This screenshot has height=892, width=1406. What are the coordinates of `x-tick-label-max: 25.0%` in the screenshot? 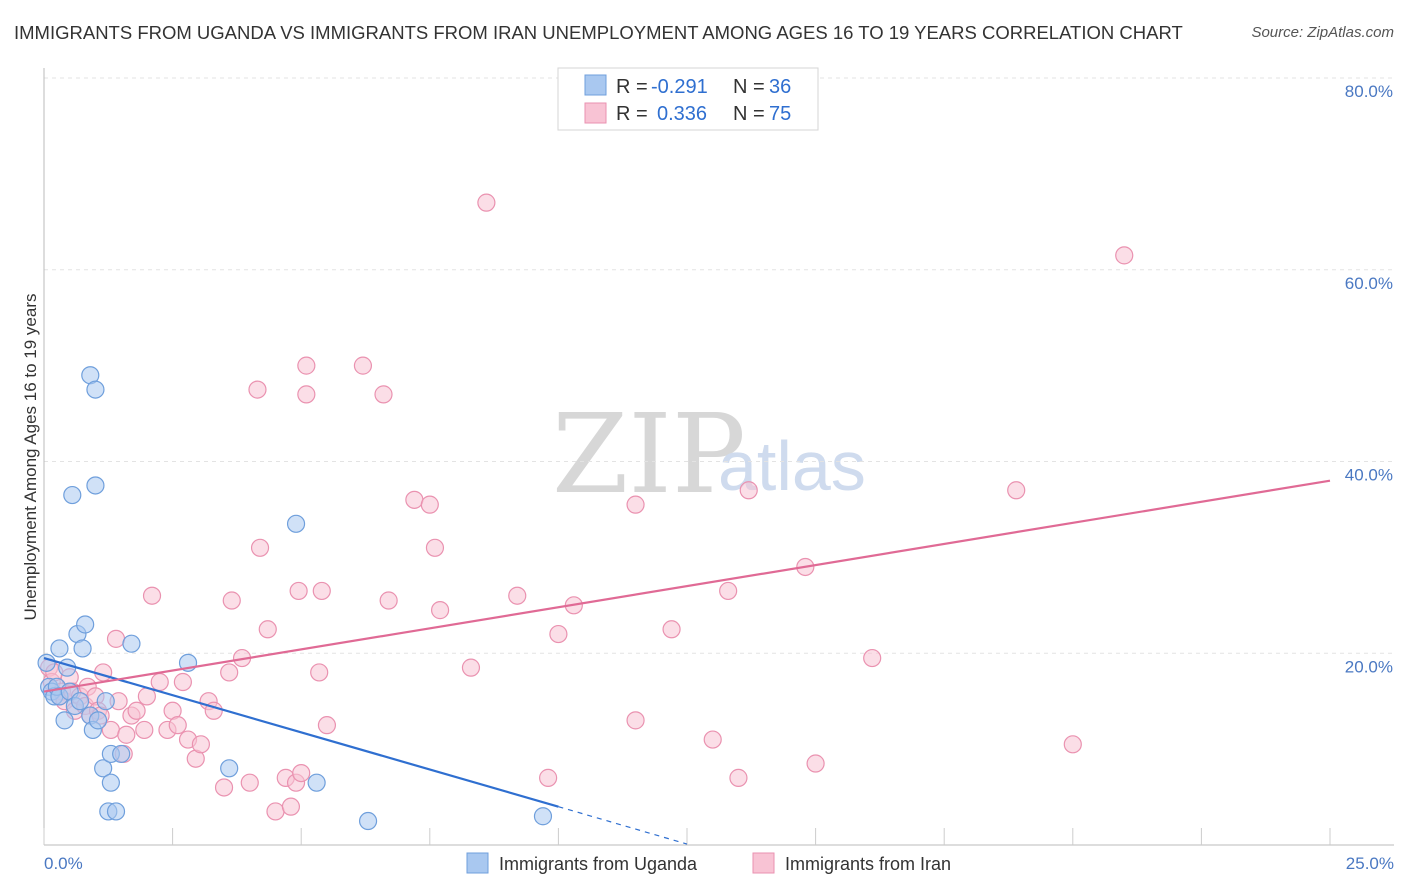 It's located at (1370, 863).